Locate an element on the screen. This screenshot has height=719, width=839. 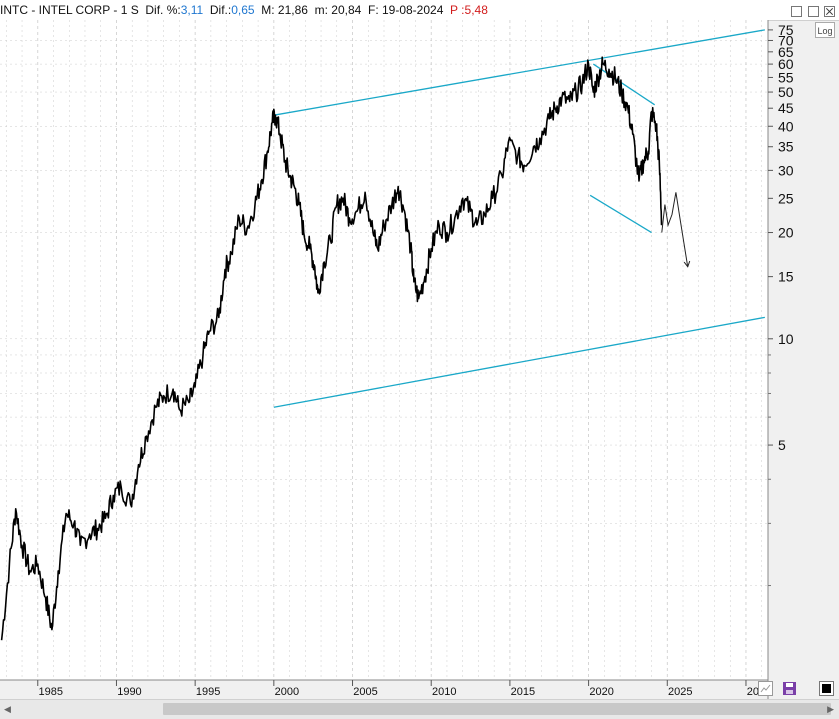
projection-arrowhead is located at coordinates (687, 264).